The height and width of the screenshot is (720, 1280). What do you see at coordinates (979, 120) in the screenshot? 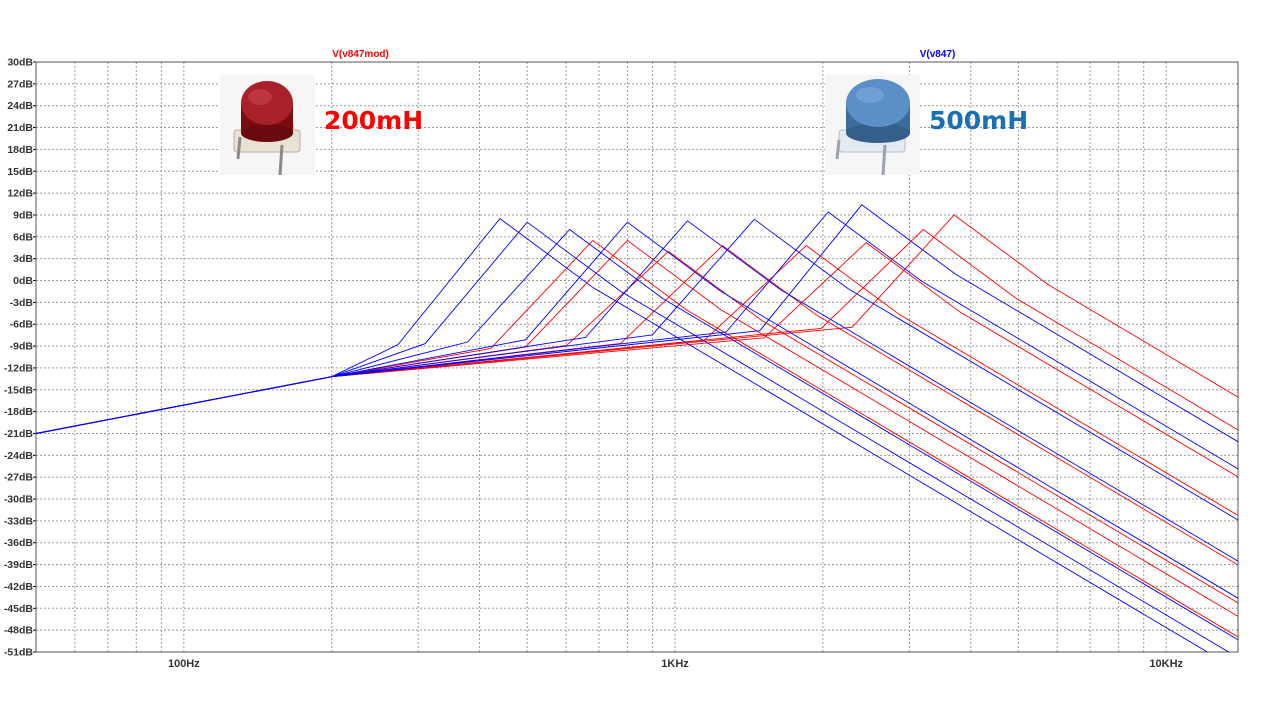
I see `inductance-500mh-label: 500mH` at bounding box center [979, 120].